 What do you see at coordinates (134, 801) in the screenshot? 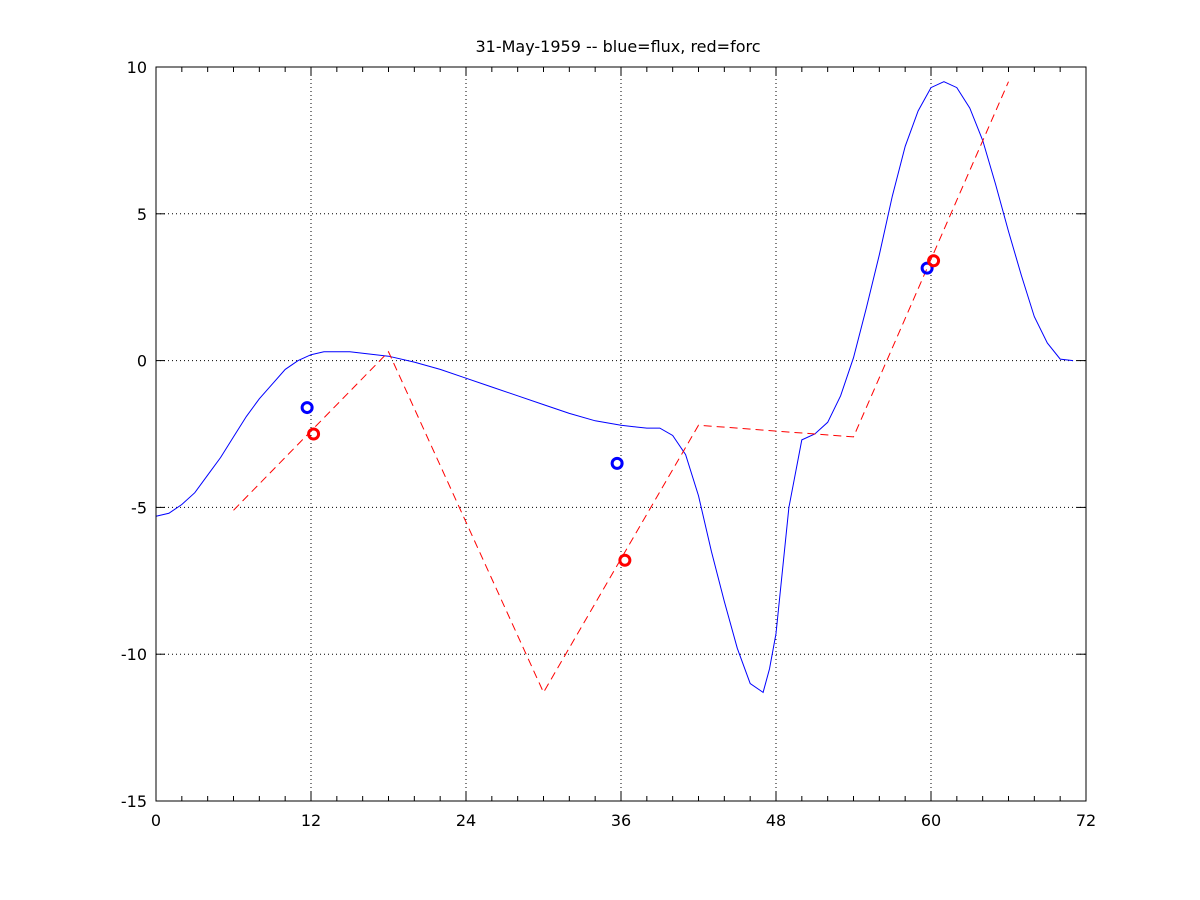
I see `y-tick-label: -15` at bounding box center [134, 801].